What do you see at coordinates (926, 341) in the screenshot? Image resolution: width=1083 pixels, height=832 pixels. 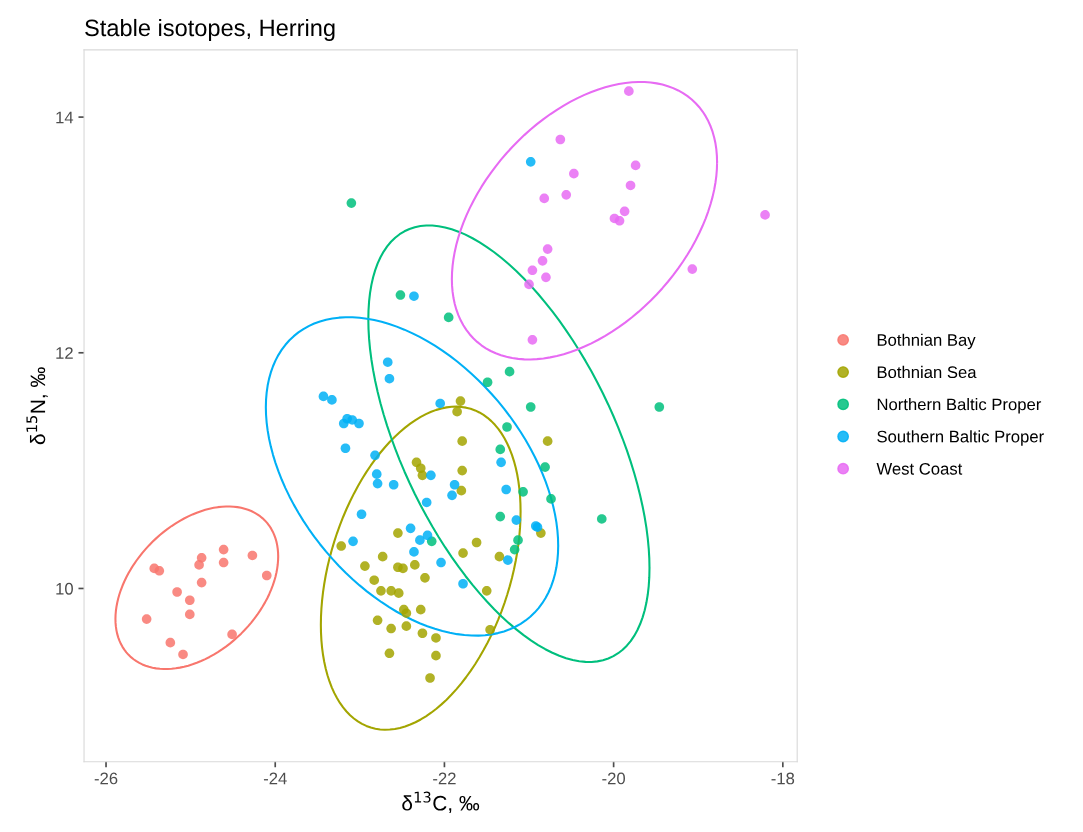 I see `legend-label: Bothnian Bay` at bounding box center [926, 341].